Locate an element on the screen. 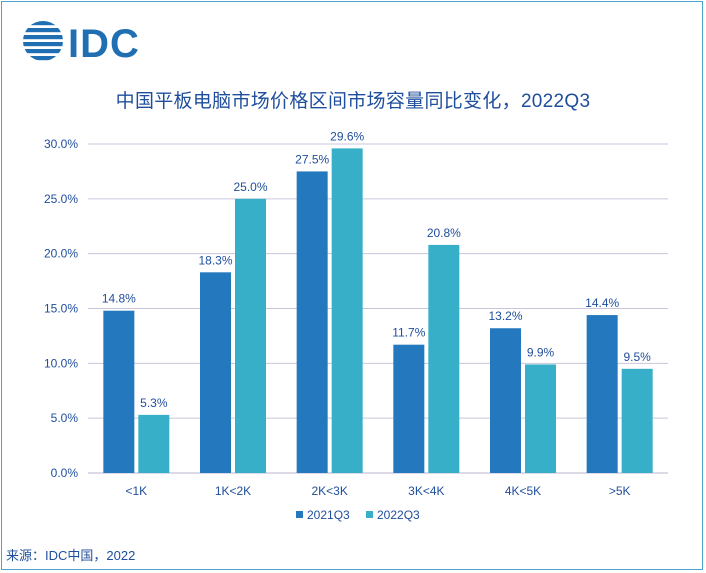 The image size is (706, 573). data-label: 9.5% is located at coordinates (637, 357).